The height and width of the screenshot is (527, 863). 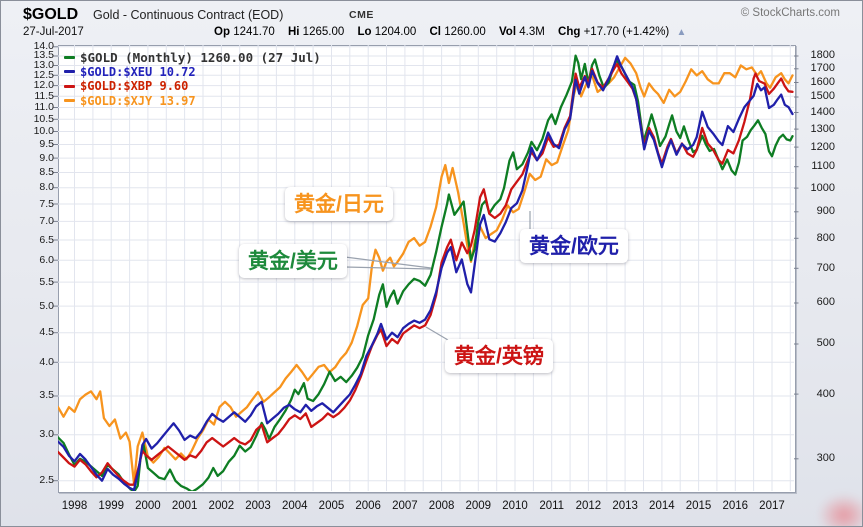 What do you see at coordinates (43, 85) in the screenshot?
I see `left-axis-tick: 12.0` at bounding box center [43, 85].